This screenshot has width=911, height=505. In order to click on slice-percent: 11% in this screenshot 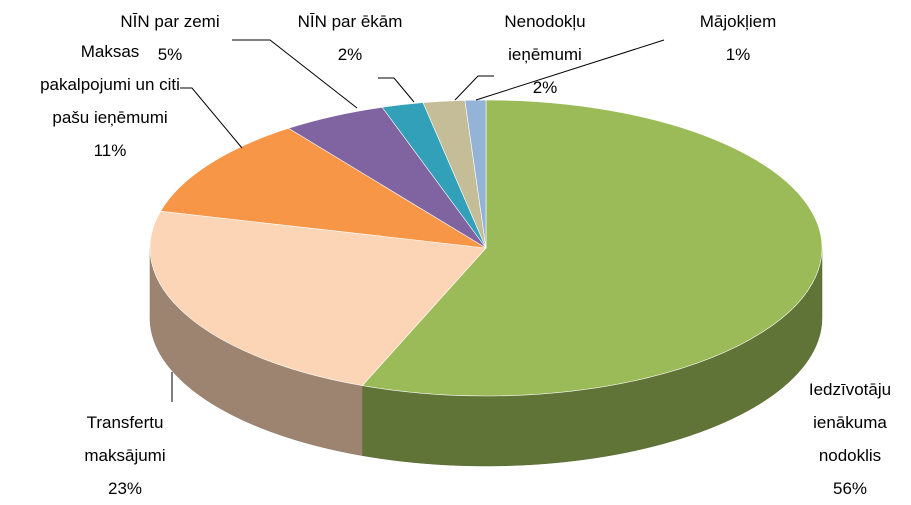, I will do `click(110, 150)`.